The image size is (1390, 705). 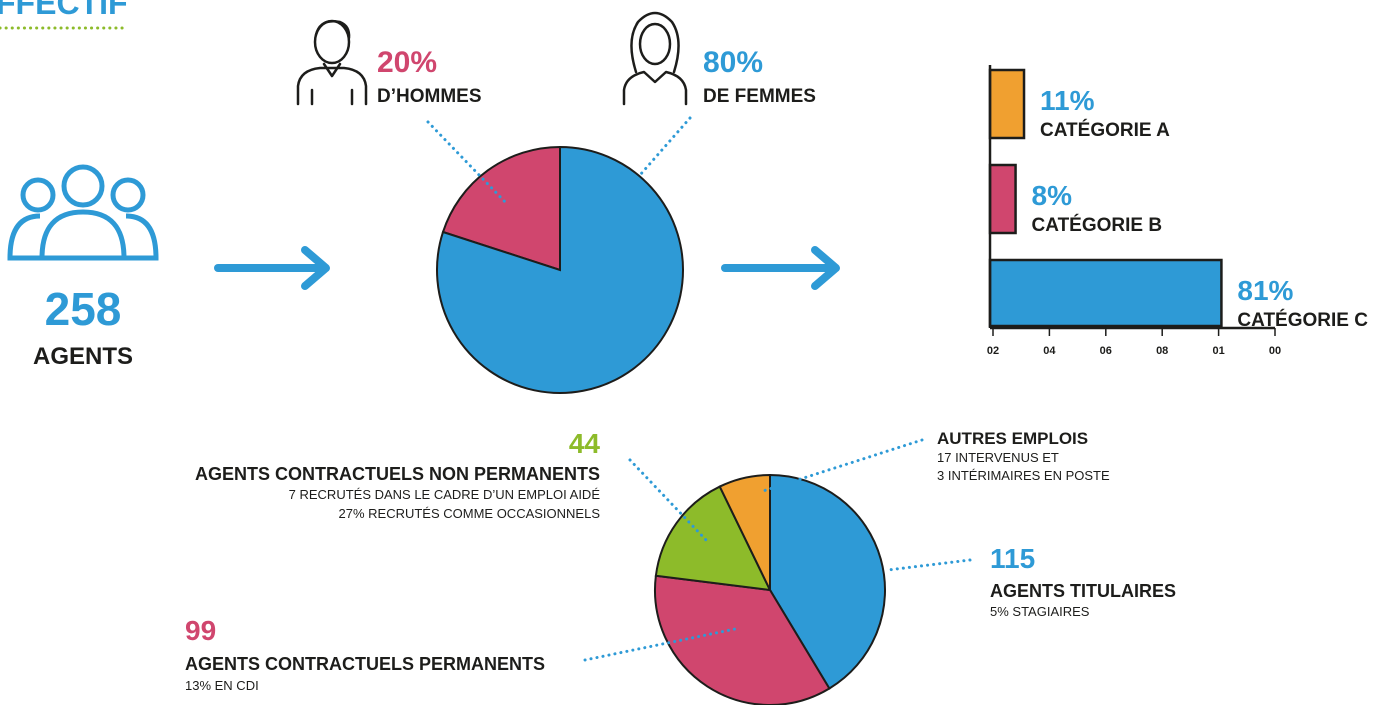 What do you see at coordinates (1040, 611) in the screenshot?
I see `note: 5% STAGIAIRES` at bounding box center [1040, 611].